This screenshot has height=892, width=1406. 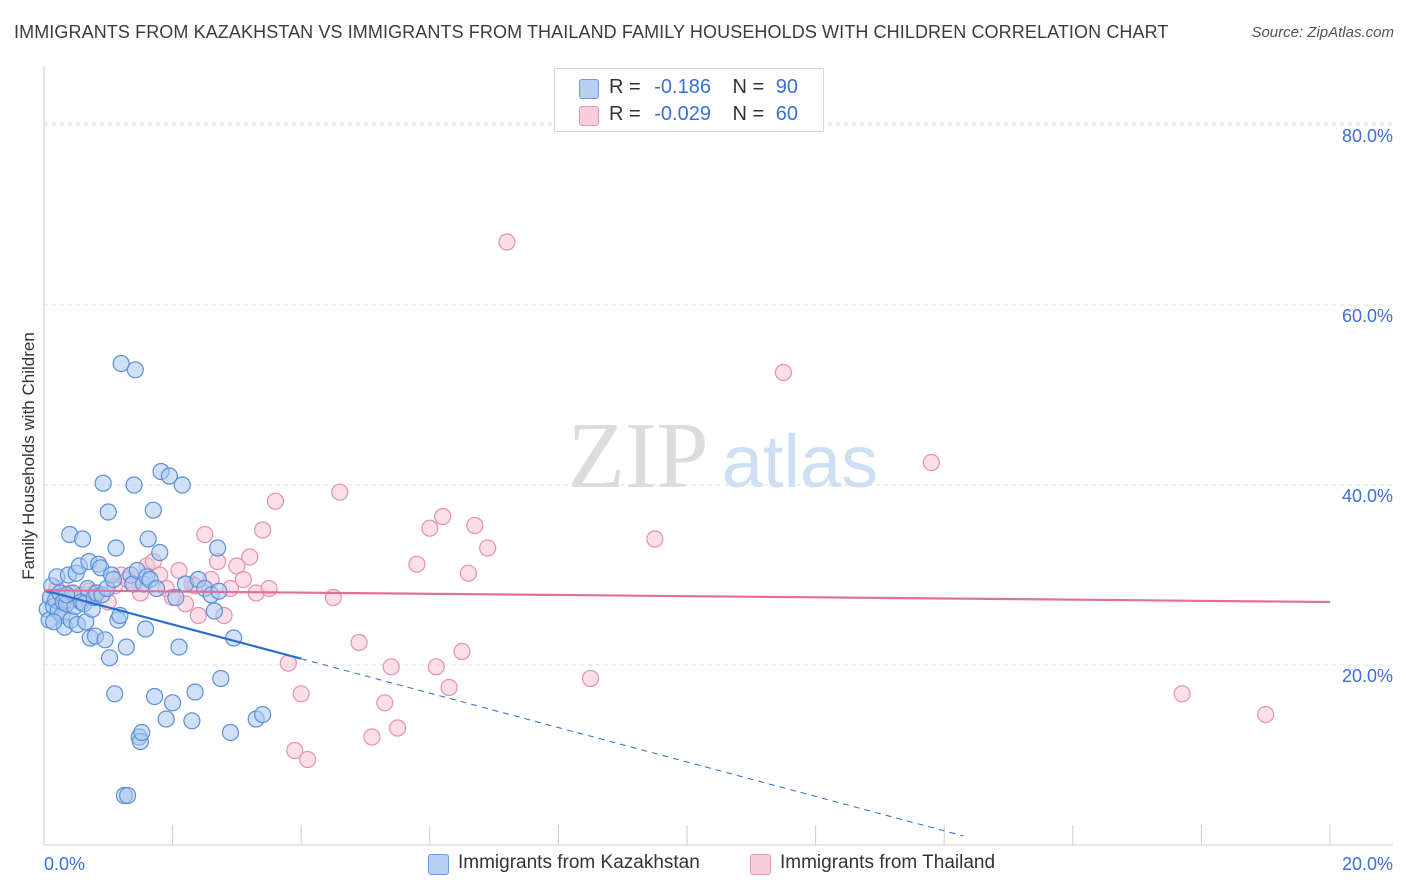 What do you see at coordinates (760, 864) in the screenshot?
I see `bottom-legend-swatch-pink` at bounding box center [760, 864].